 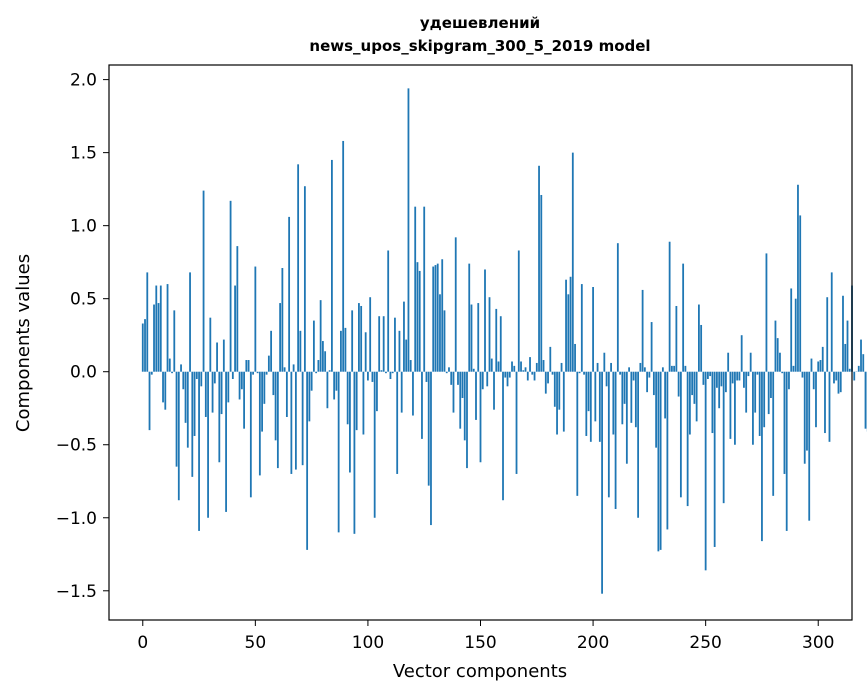 I want to click on x-tick-label: 200, so click(x=593, y=643).